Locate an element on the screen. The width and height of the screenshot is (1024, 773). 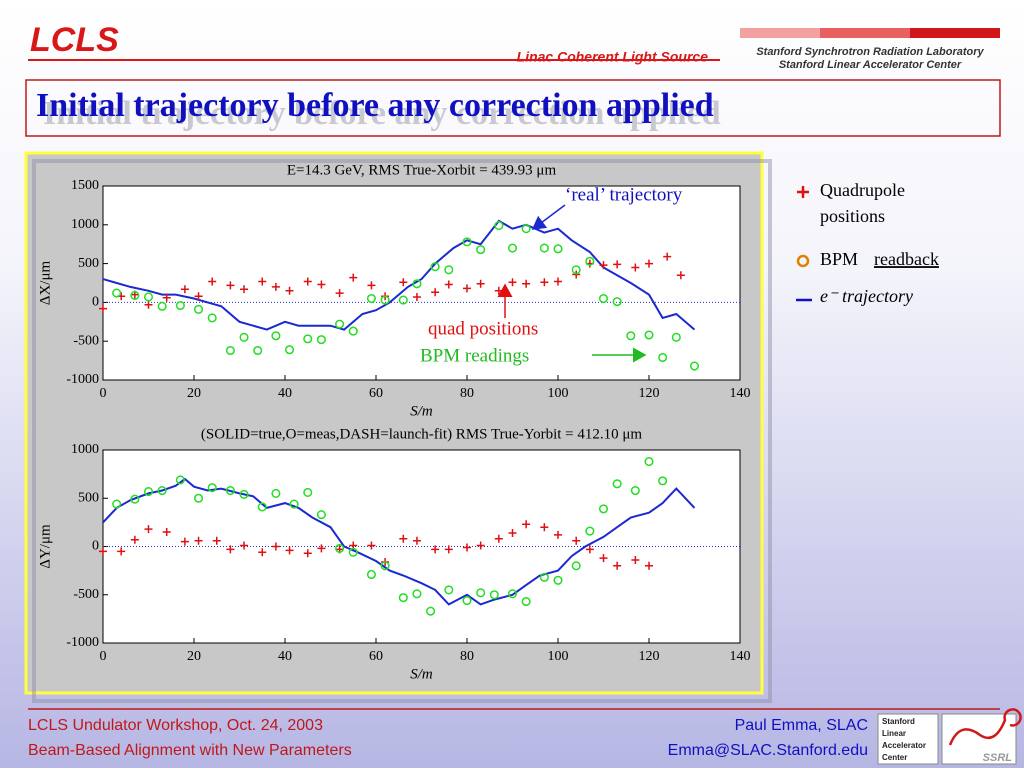
x-tick-label: 60 is located at coordinates (376, 393).